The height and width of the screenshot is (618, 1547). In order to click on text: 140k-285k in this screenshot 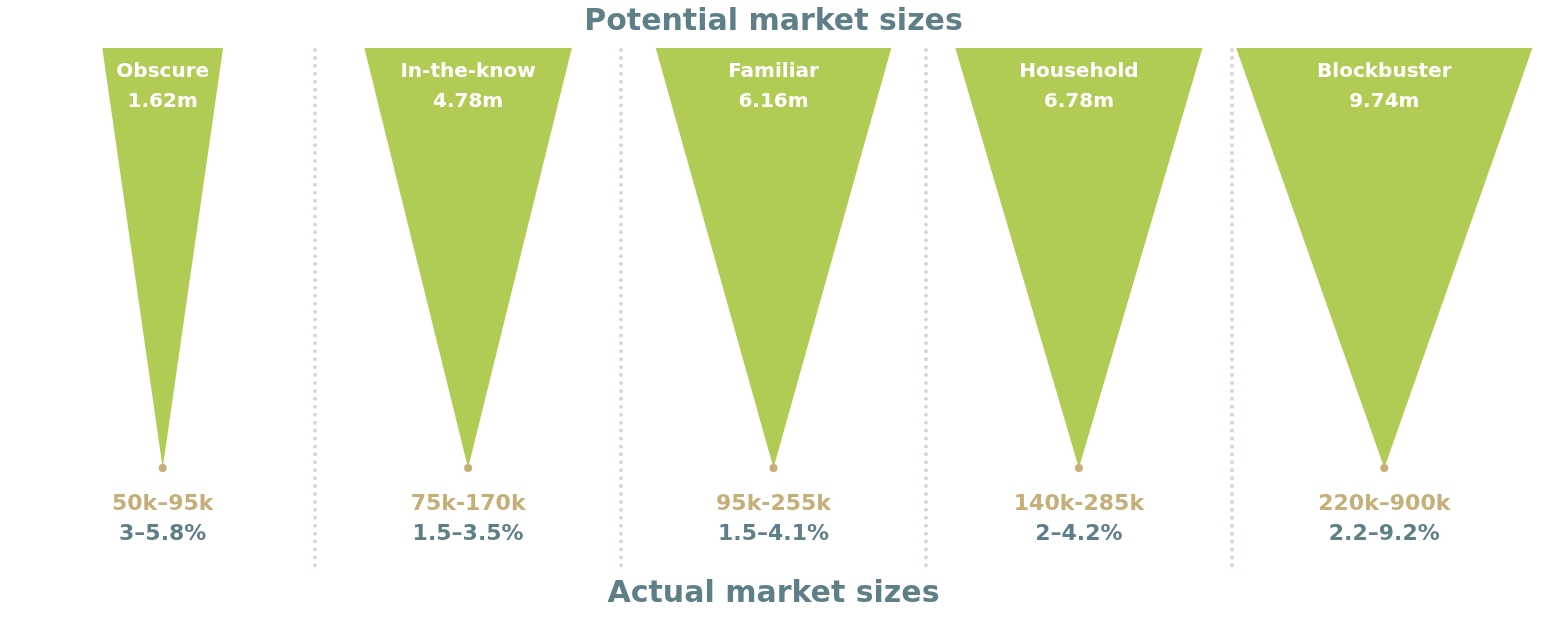, I will do `click(1079, 502)`.